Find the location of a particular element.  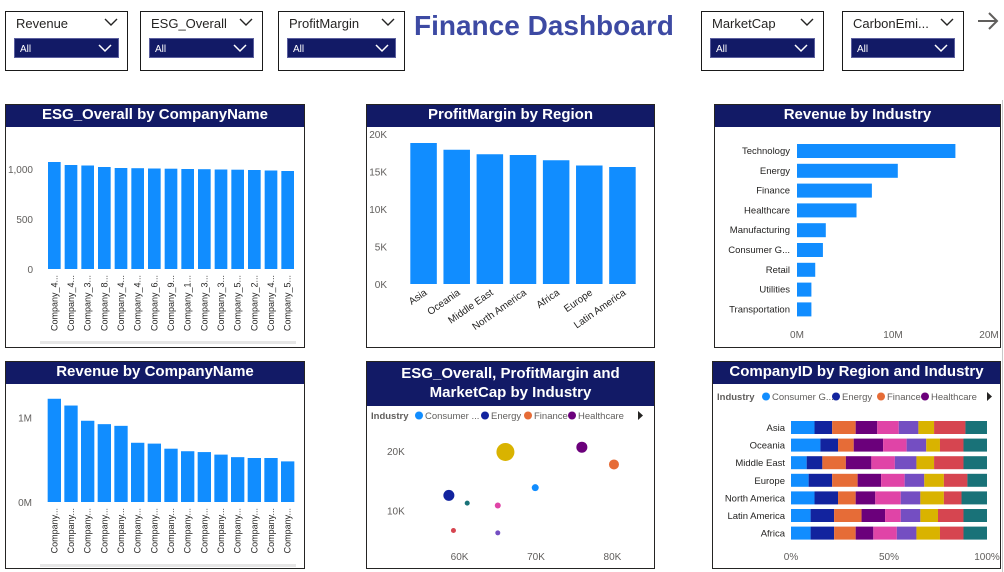

x-tick-label: 80K is located at coordinates (613, 557).